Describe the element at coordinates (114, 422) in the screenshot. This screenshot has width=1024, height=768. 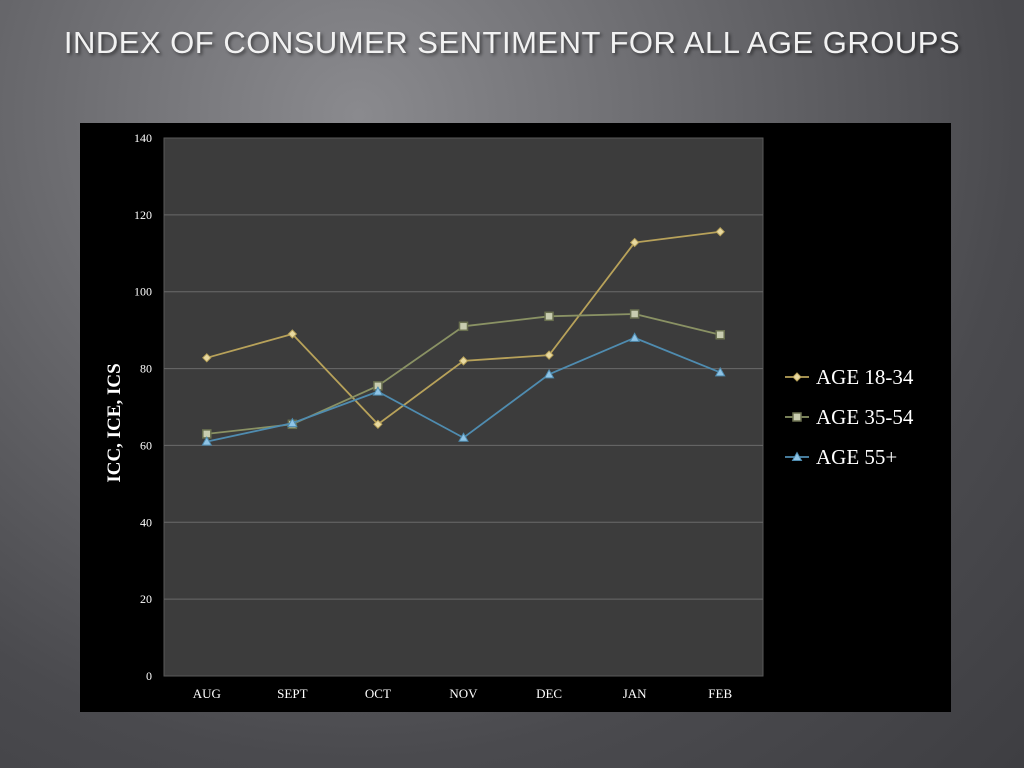
I see `y-axis-label: ICC, ICE, ICS` at that location.